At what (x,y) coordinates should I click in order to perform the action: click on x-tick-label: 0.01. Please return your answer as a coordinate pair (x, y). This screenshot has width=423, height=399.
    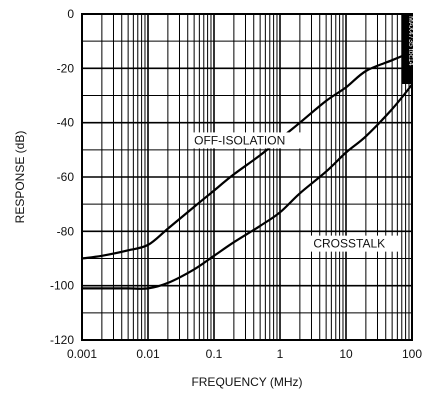
    Looking at the image, I should click on (148, 354).